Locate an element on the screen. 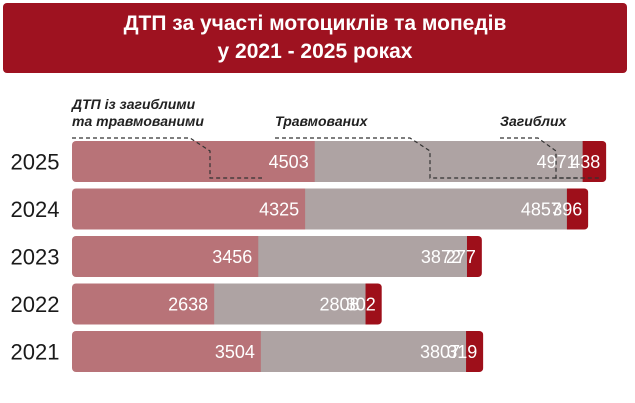 The height and width of the screenshot is (403, 635). value-label-injured-2024: 4857 is located at coordinates (541, 210).